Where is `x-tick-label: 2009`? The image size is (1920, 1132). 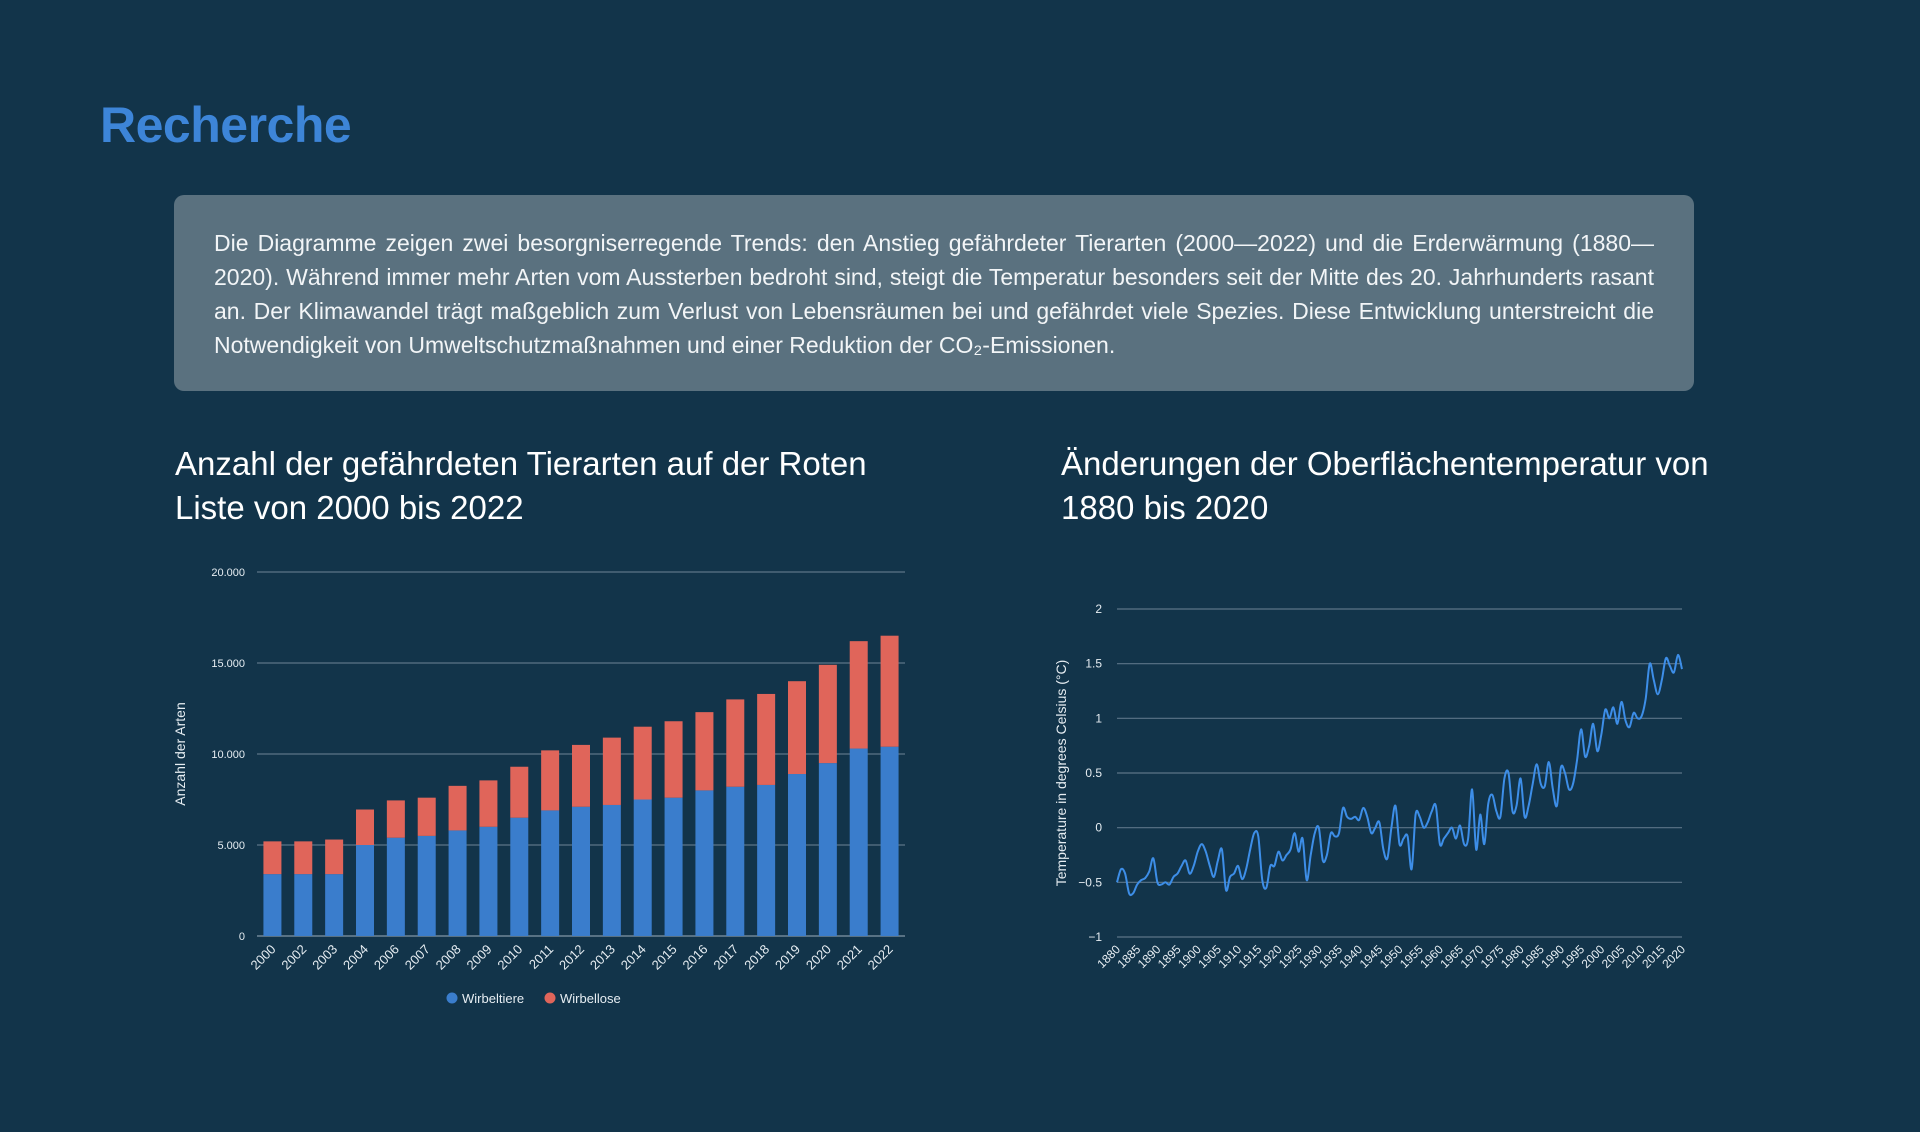
x-tick-label: 2009 is located at coordinates (478, 957).